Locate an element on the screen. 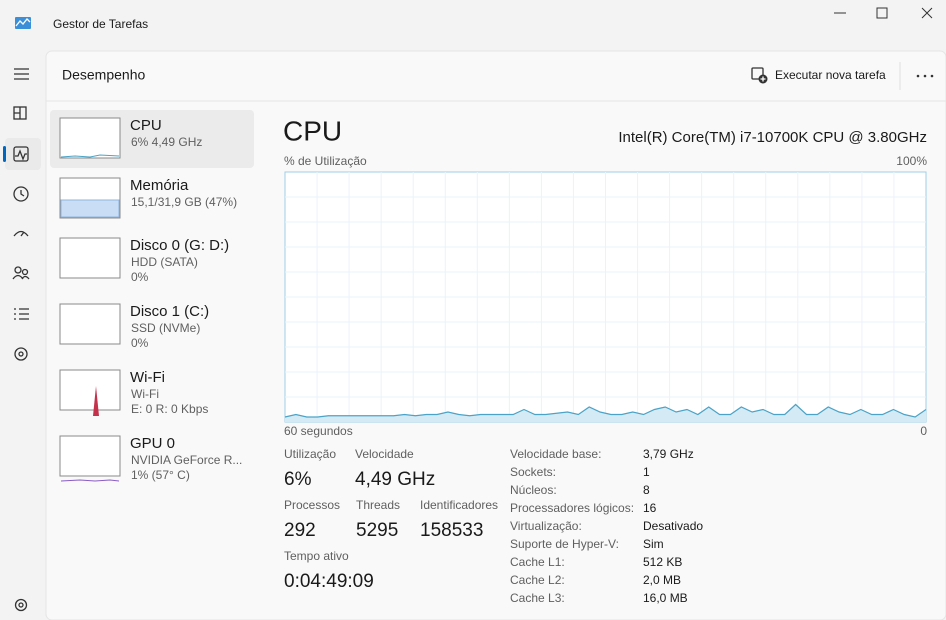 This screenshot has width=946, height=620. item-name: Disco 0 (G: D:) is located at coordinates (179, 245).